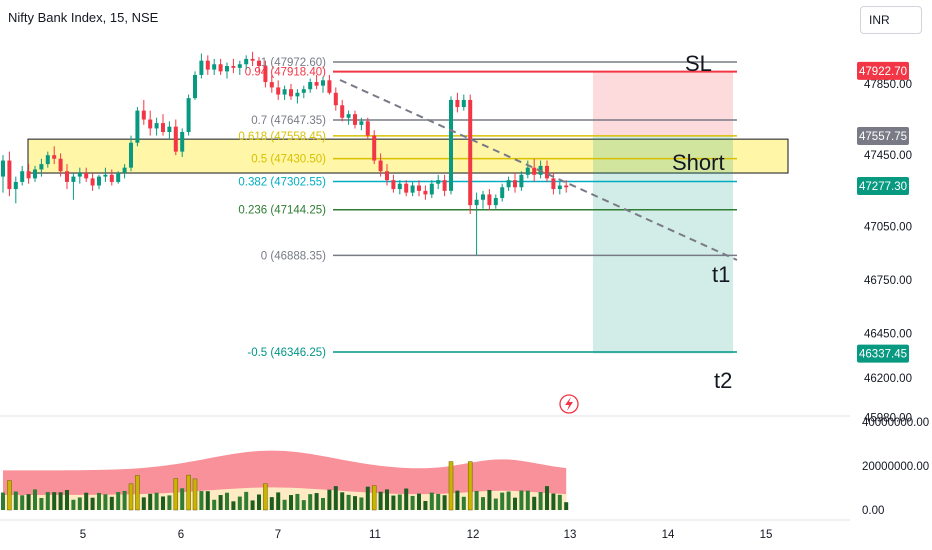 Image resolution: width=932 pixels, height=550 pixels. What do you see at coordinates (723, 380) in the screenshot?
I see `annotation-t2: t2` at bounding box center [723, 380].